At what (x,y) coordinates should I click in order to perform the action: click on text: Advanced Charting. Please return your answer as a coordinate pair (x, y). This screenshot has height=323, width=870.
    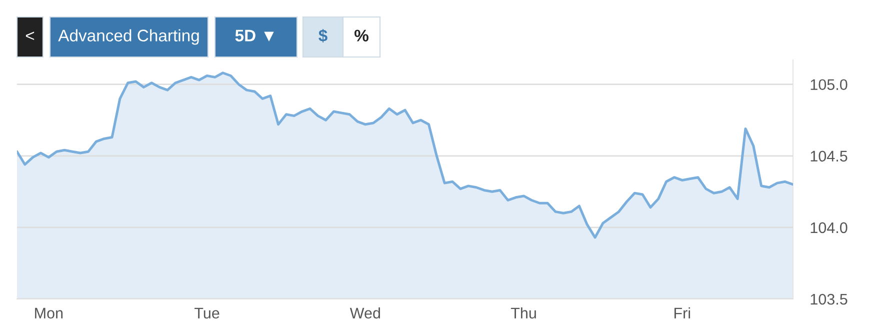
    Looking at the image, I should click on (128, 37).